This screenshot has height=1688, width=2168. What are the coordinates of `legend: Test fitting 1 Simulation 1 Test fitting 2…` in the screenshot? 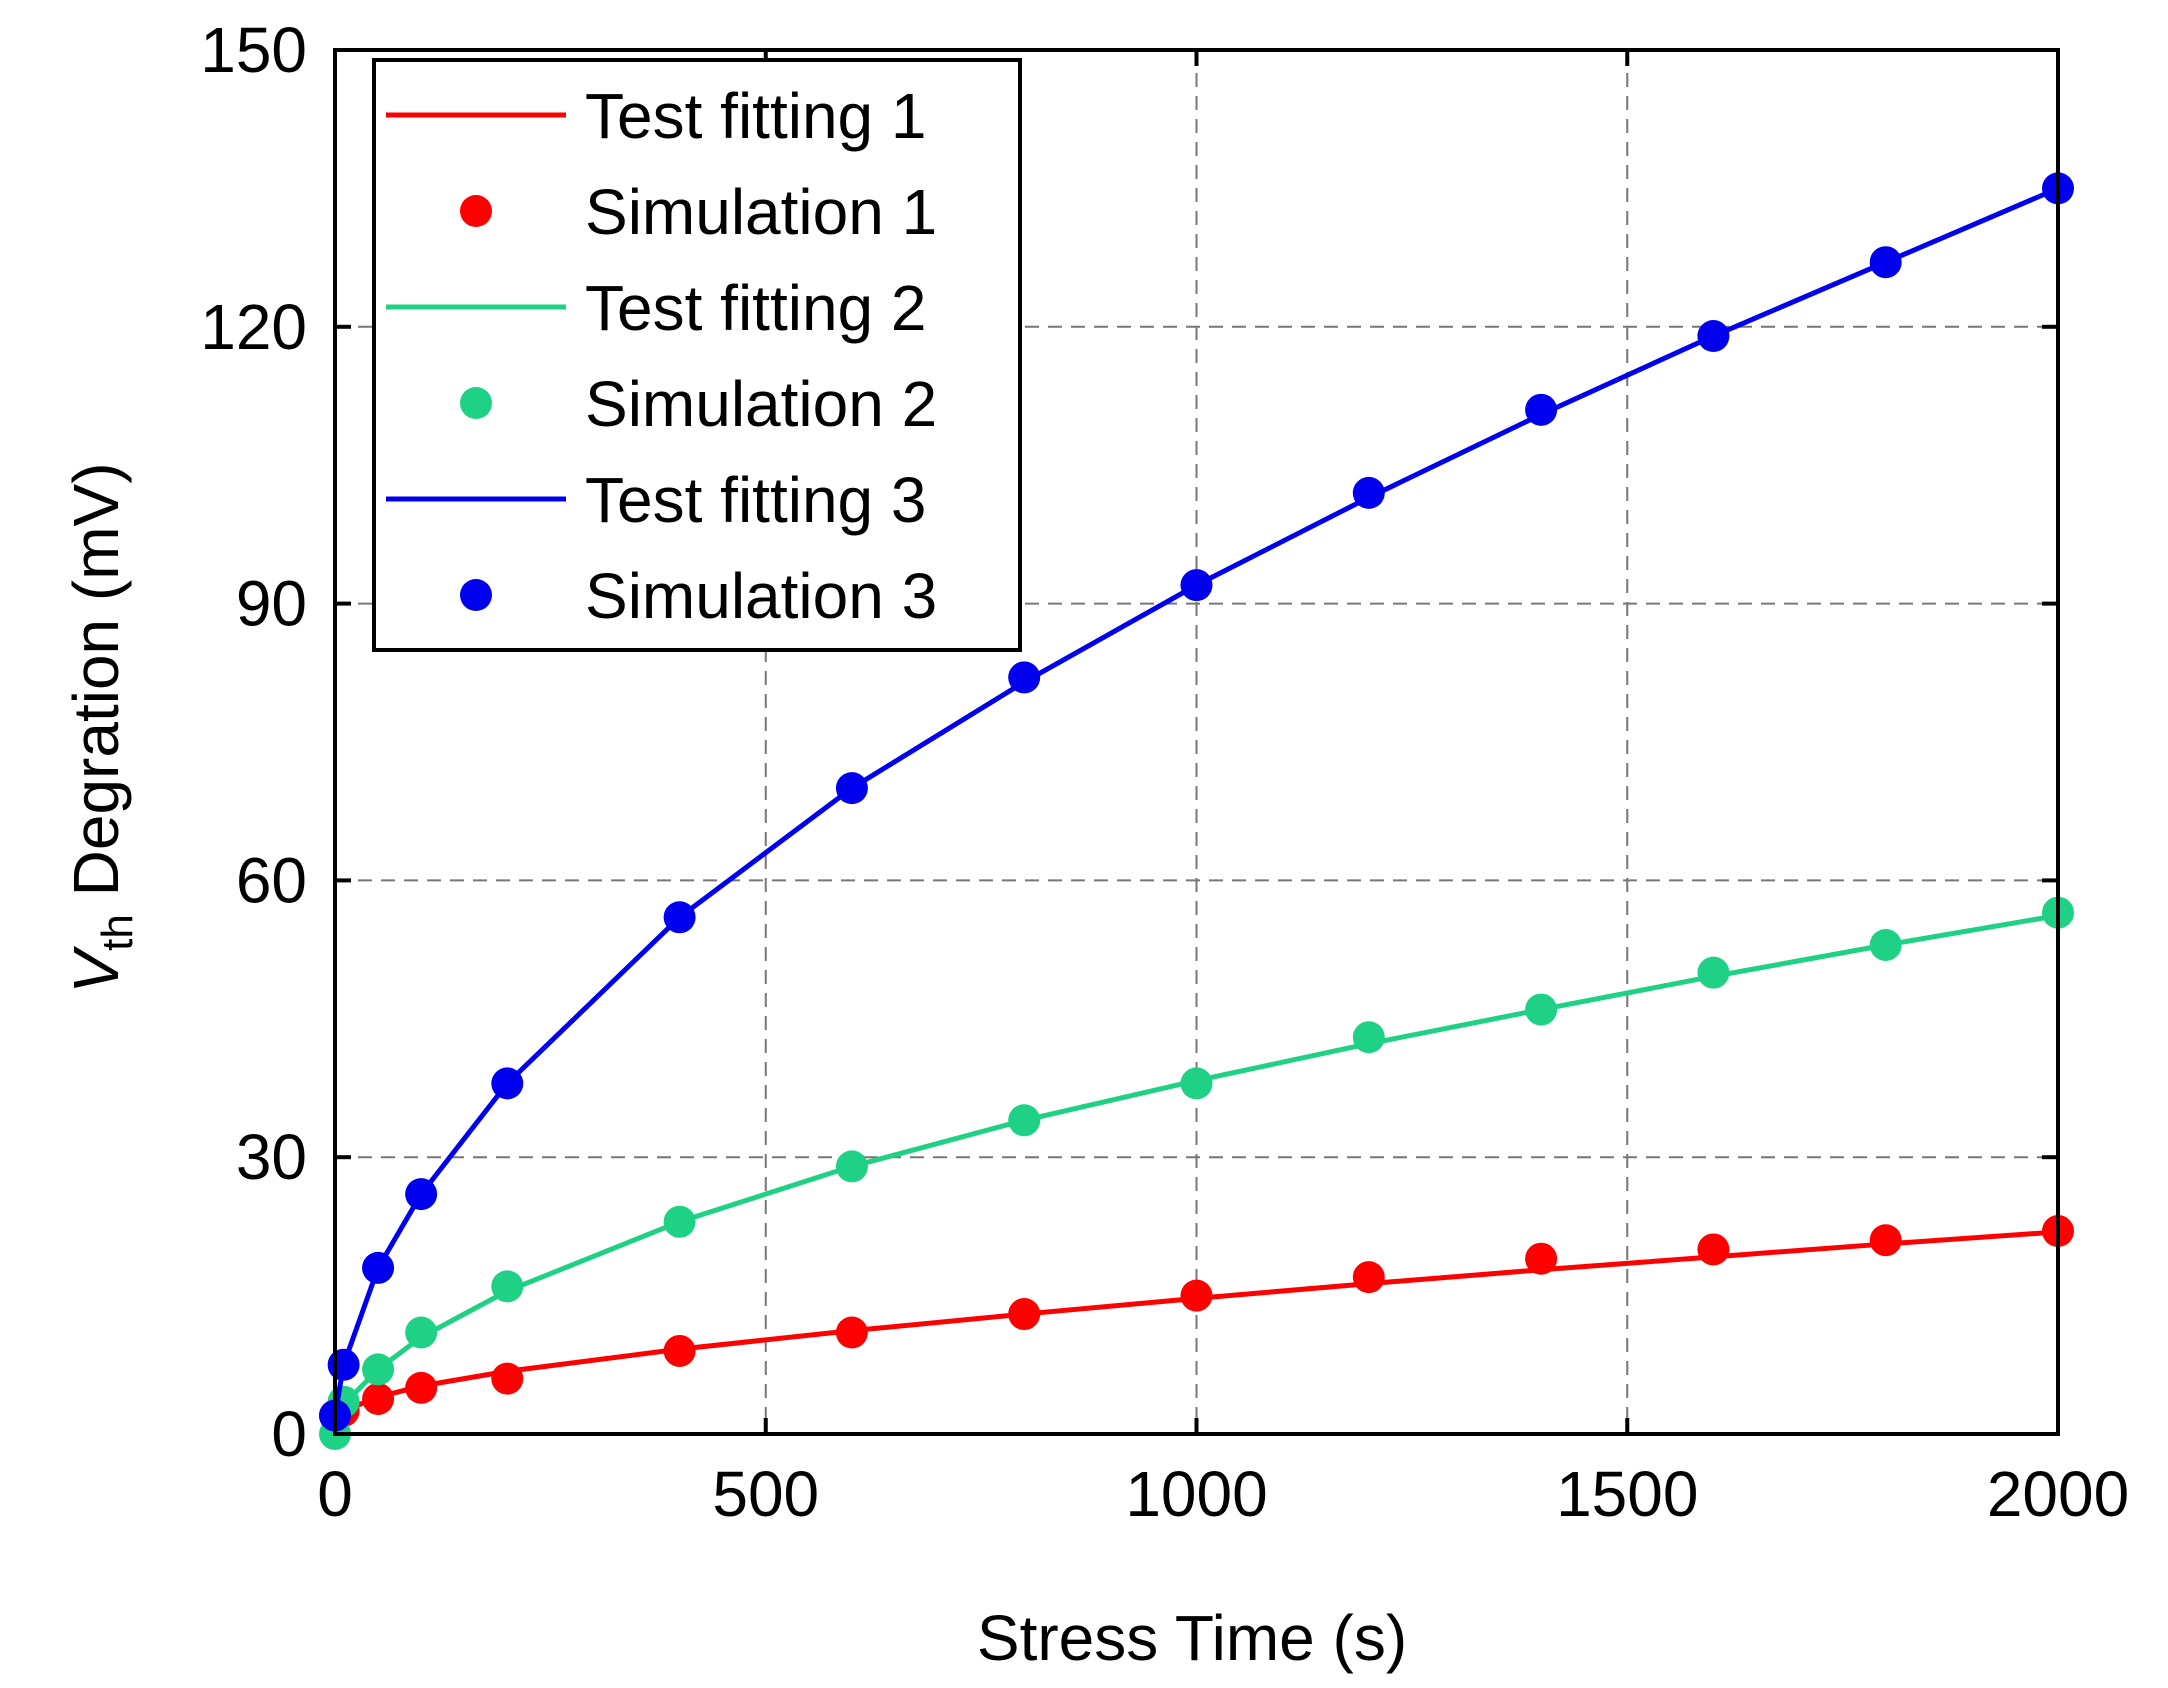 It's located at (697, 355).